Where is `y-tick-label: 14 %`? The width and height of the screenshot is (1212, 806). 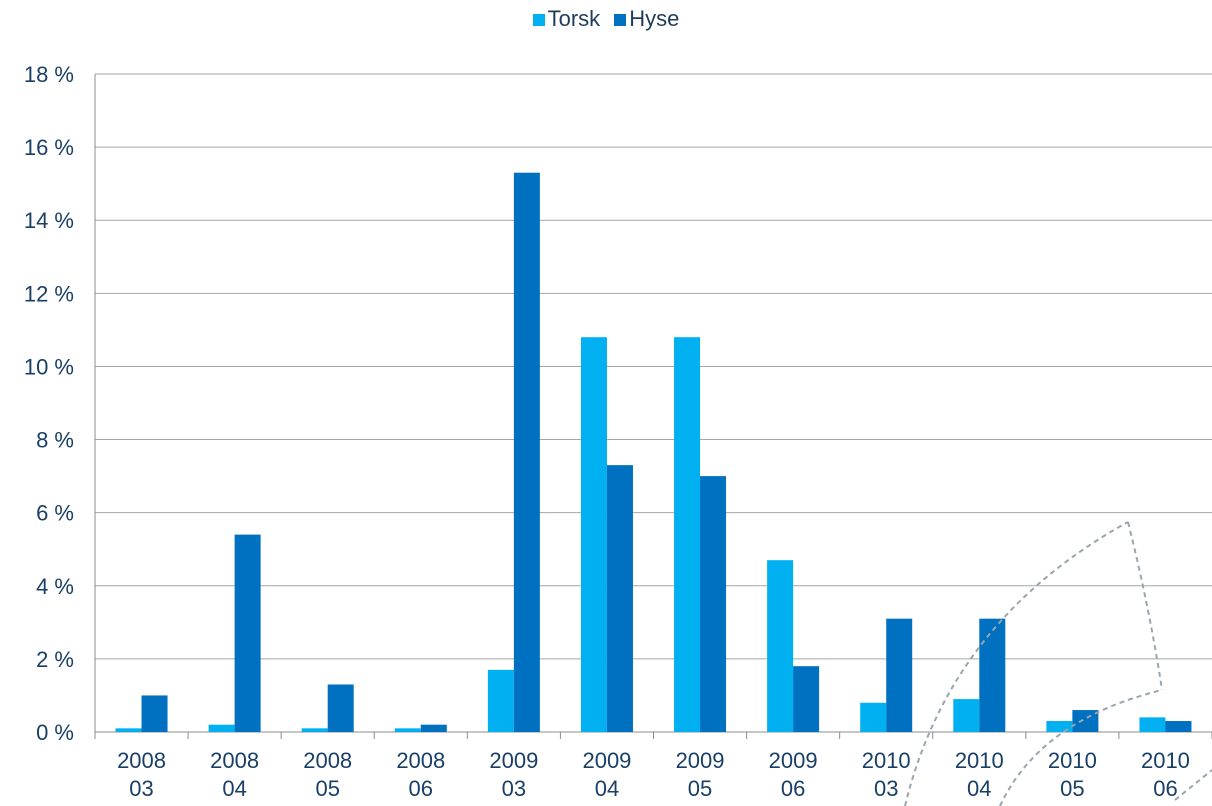
y-tick-label: 14 % is located at coordinates (49, 220).